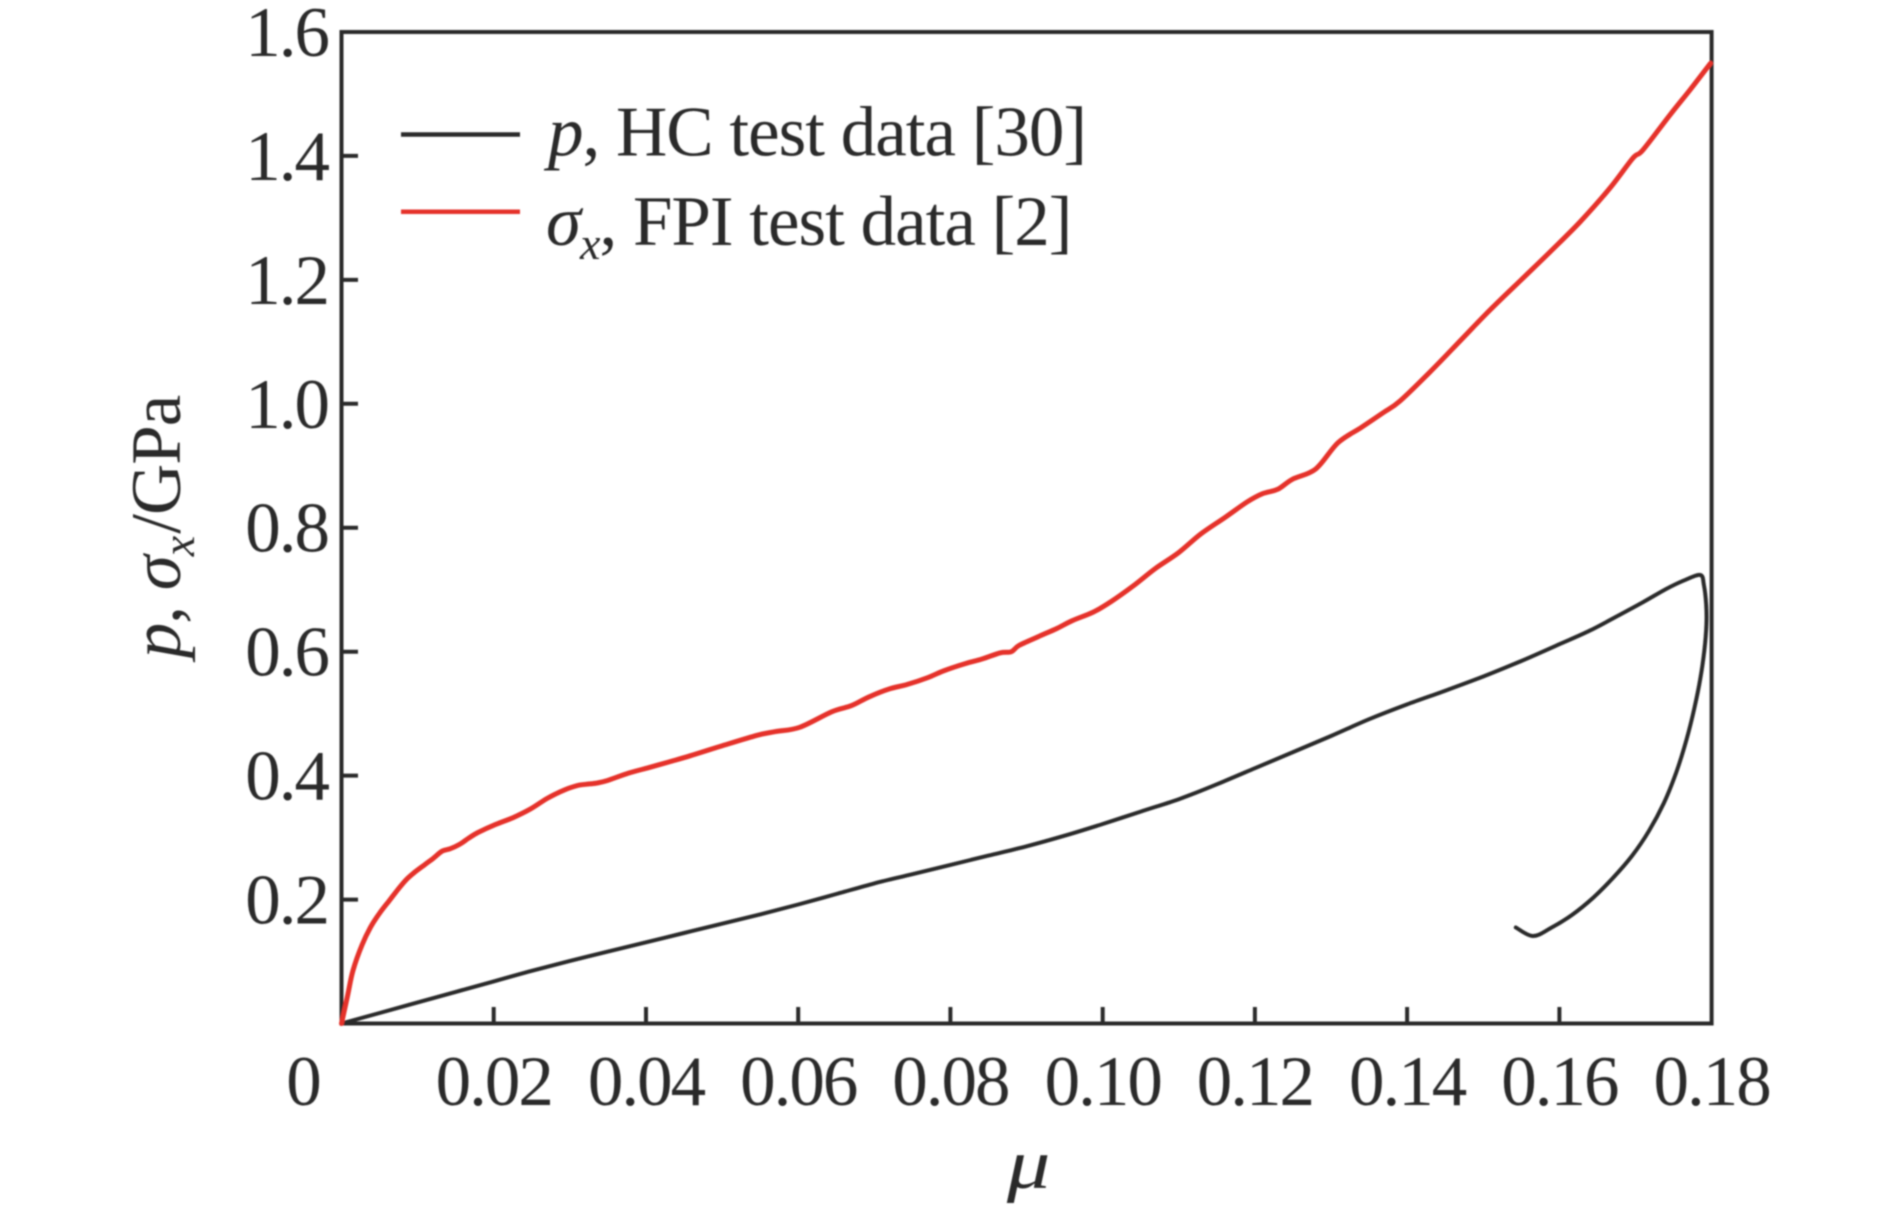 Image resolution: width=1890 pixels, height=1210 pixels. What do you see at coordinates (1408, 1082) in the screenshot?
I see `svg-text: 0.14` at bounding box center [1408, 1082].